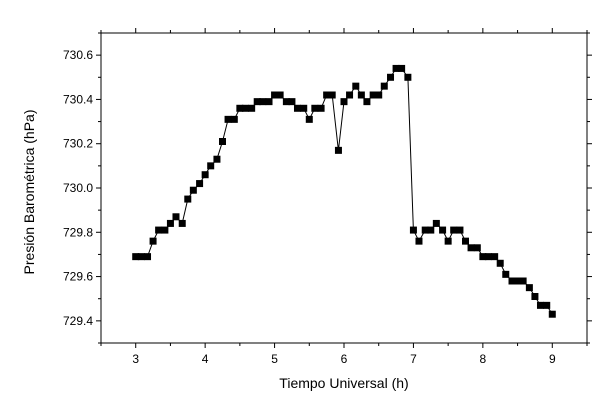 This screenshot has height=402, width=592. What do you see at coordinates (78, 99) in the screenshot?
I see `y-tick-label: 730.4` at bounding box center [78, 99].